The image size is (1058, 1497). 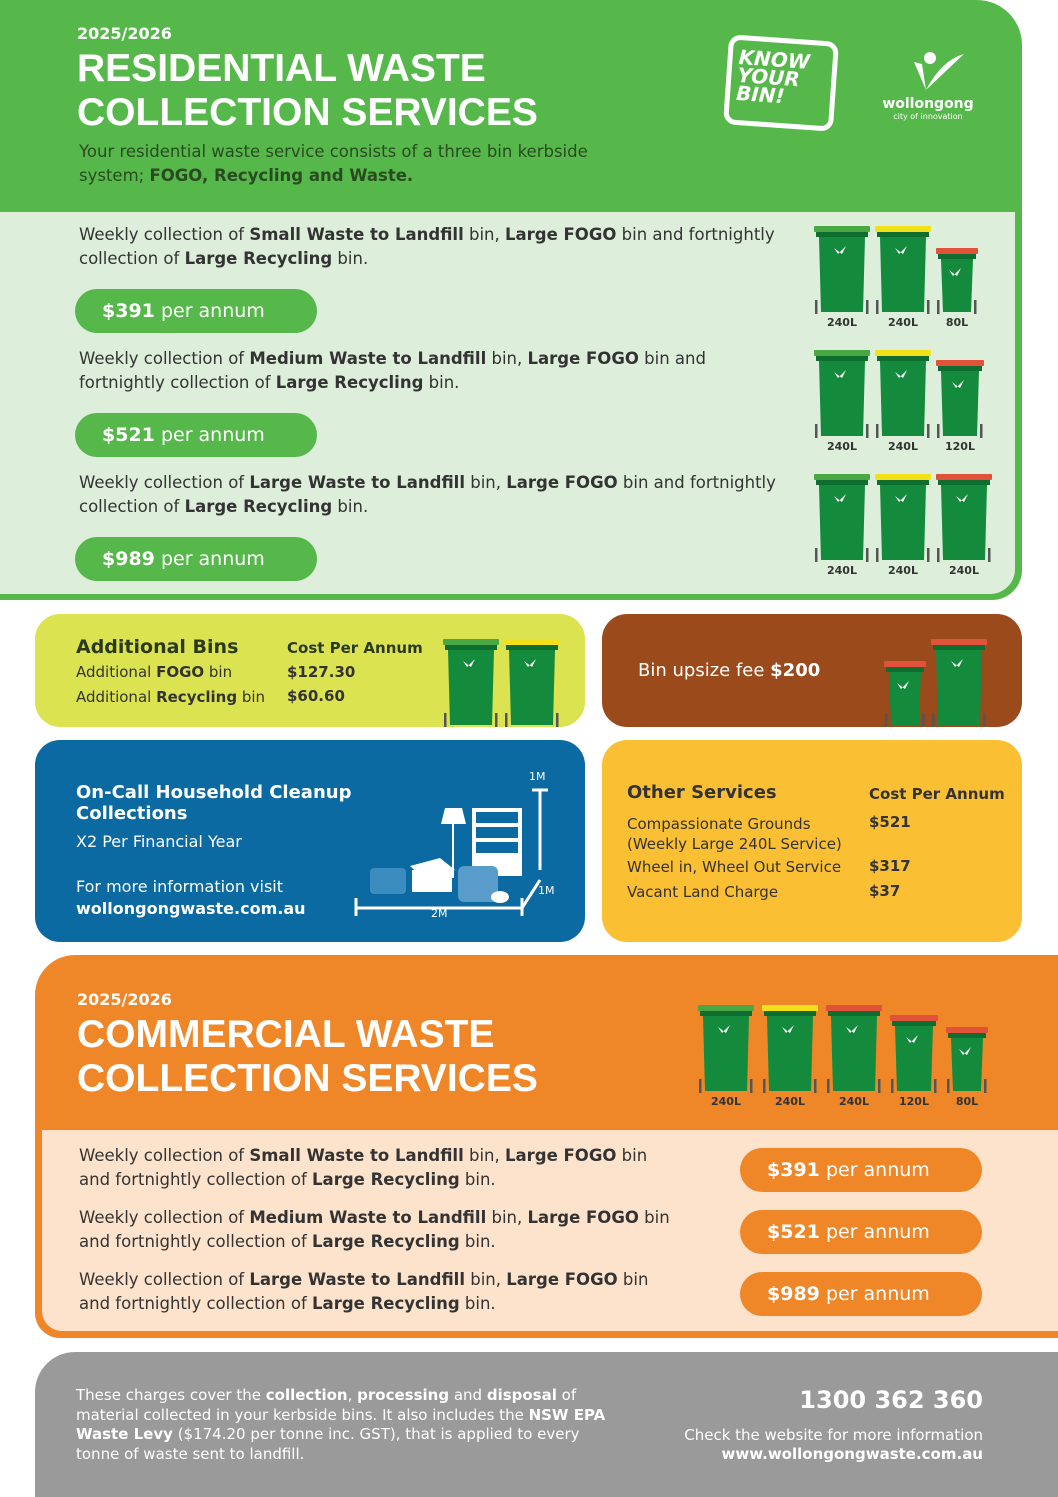 I want to click on cleanup-link: wollongongwaste.com.au, so click(x=191, y=908).